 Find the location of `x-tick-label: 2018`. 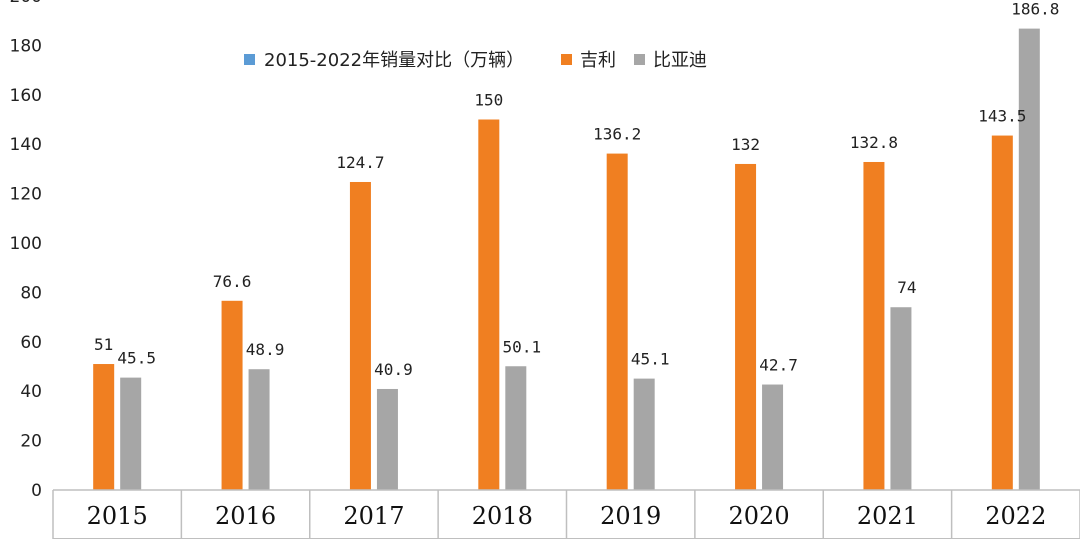

x-tick-label: 2018 is located at coordinates (502, 516).